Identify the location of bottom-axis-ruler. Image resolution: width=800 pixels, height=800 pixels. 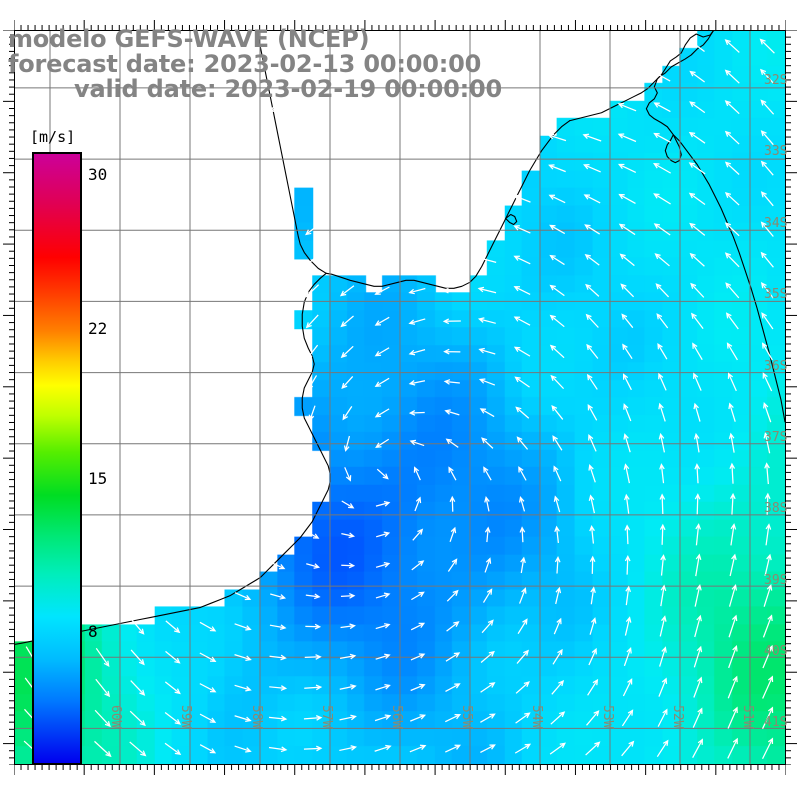
(400, 769).